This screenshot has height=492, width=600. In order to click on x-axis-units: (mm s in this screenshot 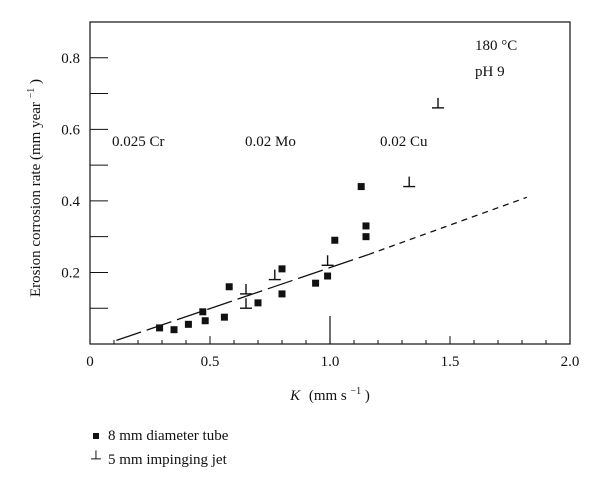, I will do `click(328, 396)`.